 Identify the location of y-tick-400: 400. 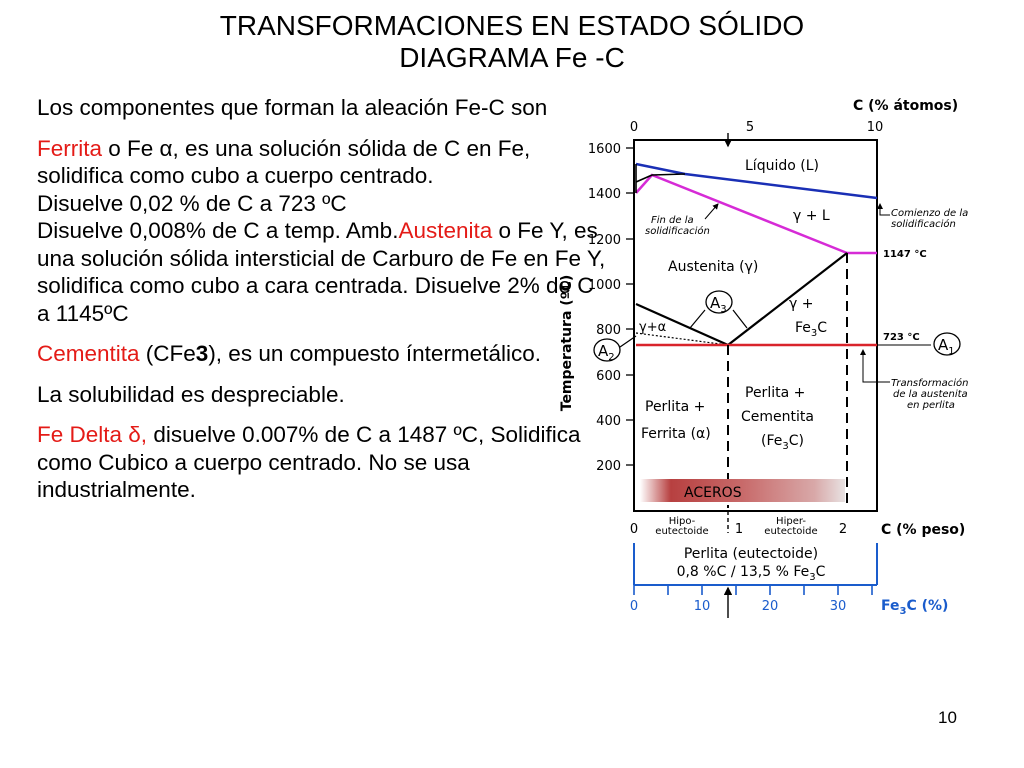
(608, 421).